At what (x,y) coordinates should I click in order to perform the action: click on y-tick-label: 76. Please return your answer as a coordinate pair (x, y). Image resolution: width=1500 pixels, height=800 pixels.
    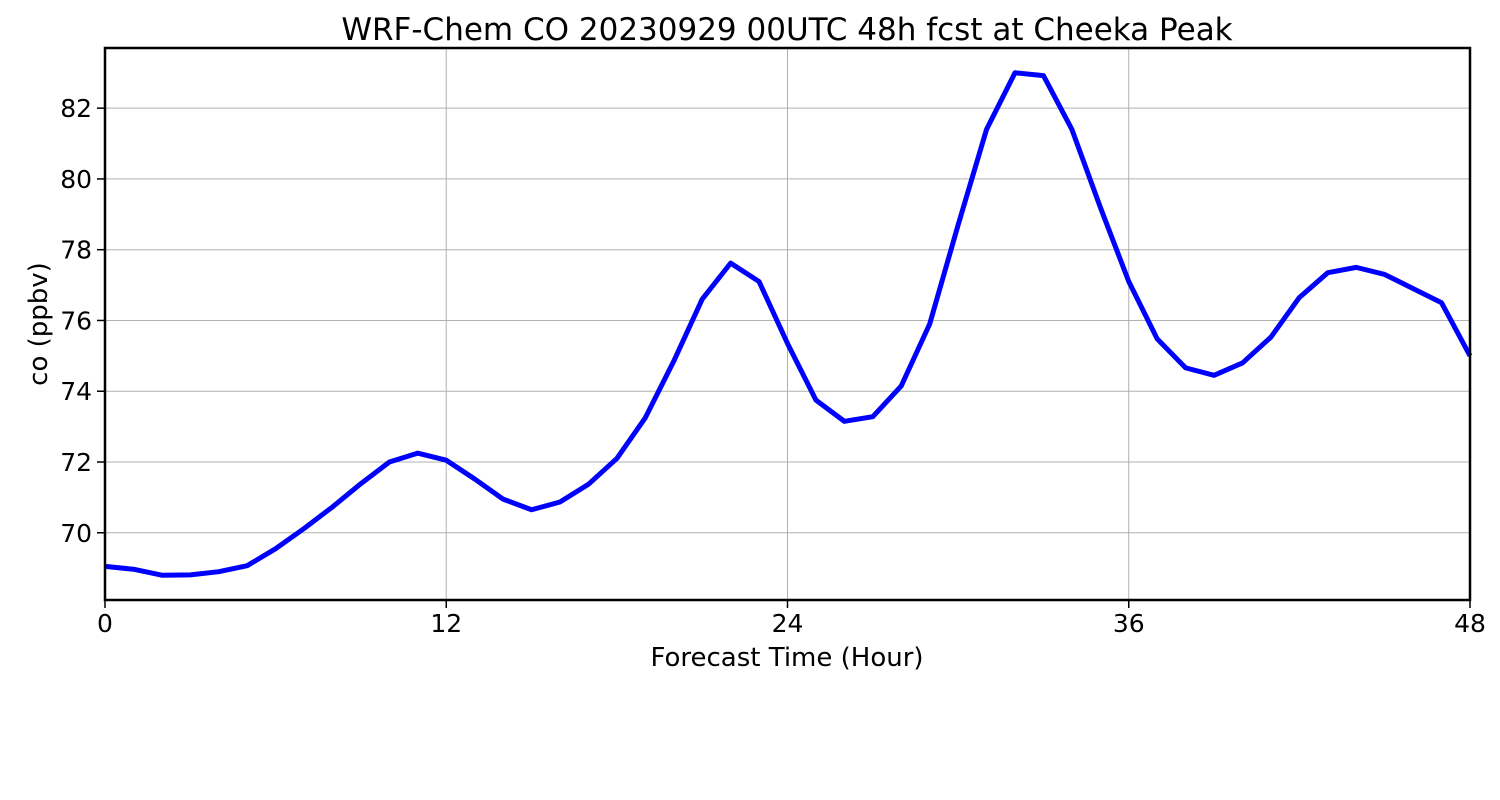
    Looking at the image, I should click on (76, 320).